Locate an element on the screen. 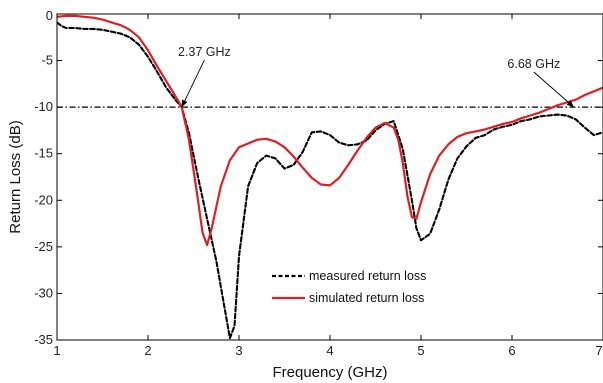 Image resolution: width=603 pixels, height=383 pixels. annotation-label-1: 2.37 GHz is located at coordinates (204, 52).